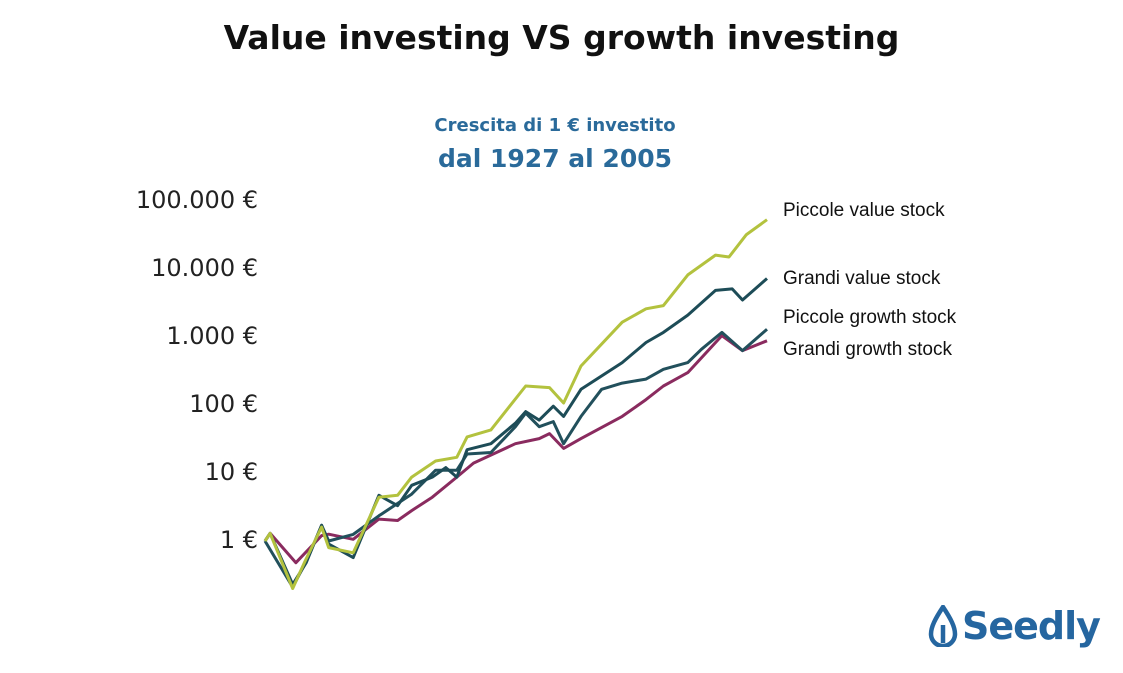 The image size is (1123, 673). I want to click on series-label: Piccole value stock, so click(864, 210).